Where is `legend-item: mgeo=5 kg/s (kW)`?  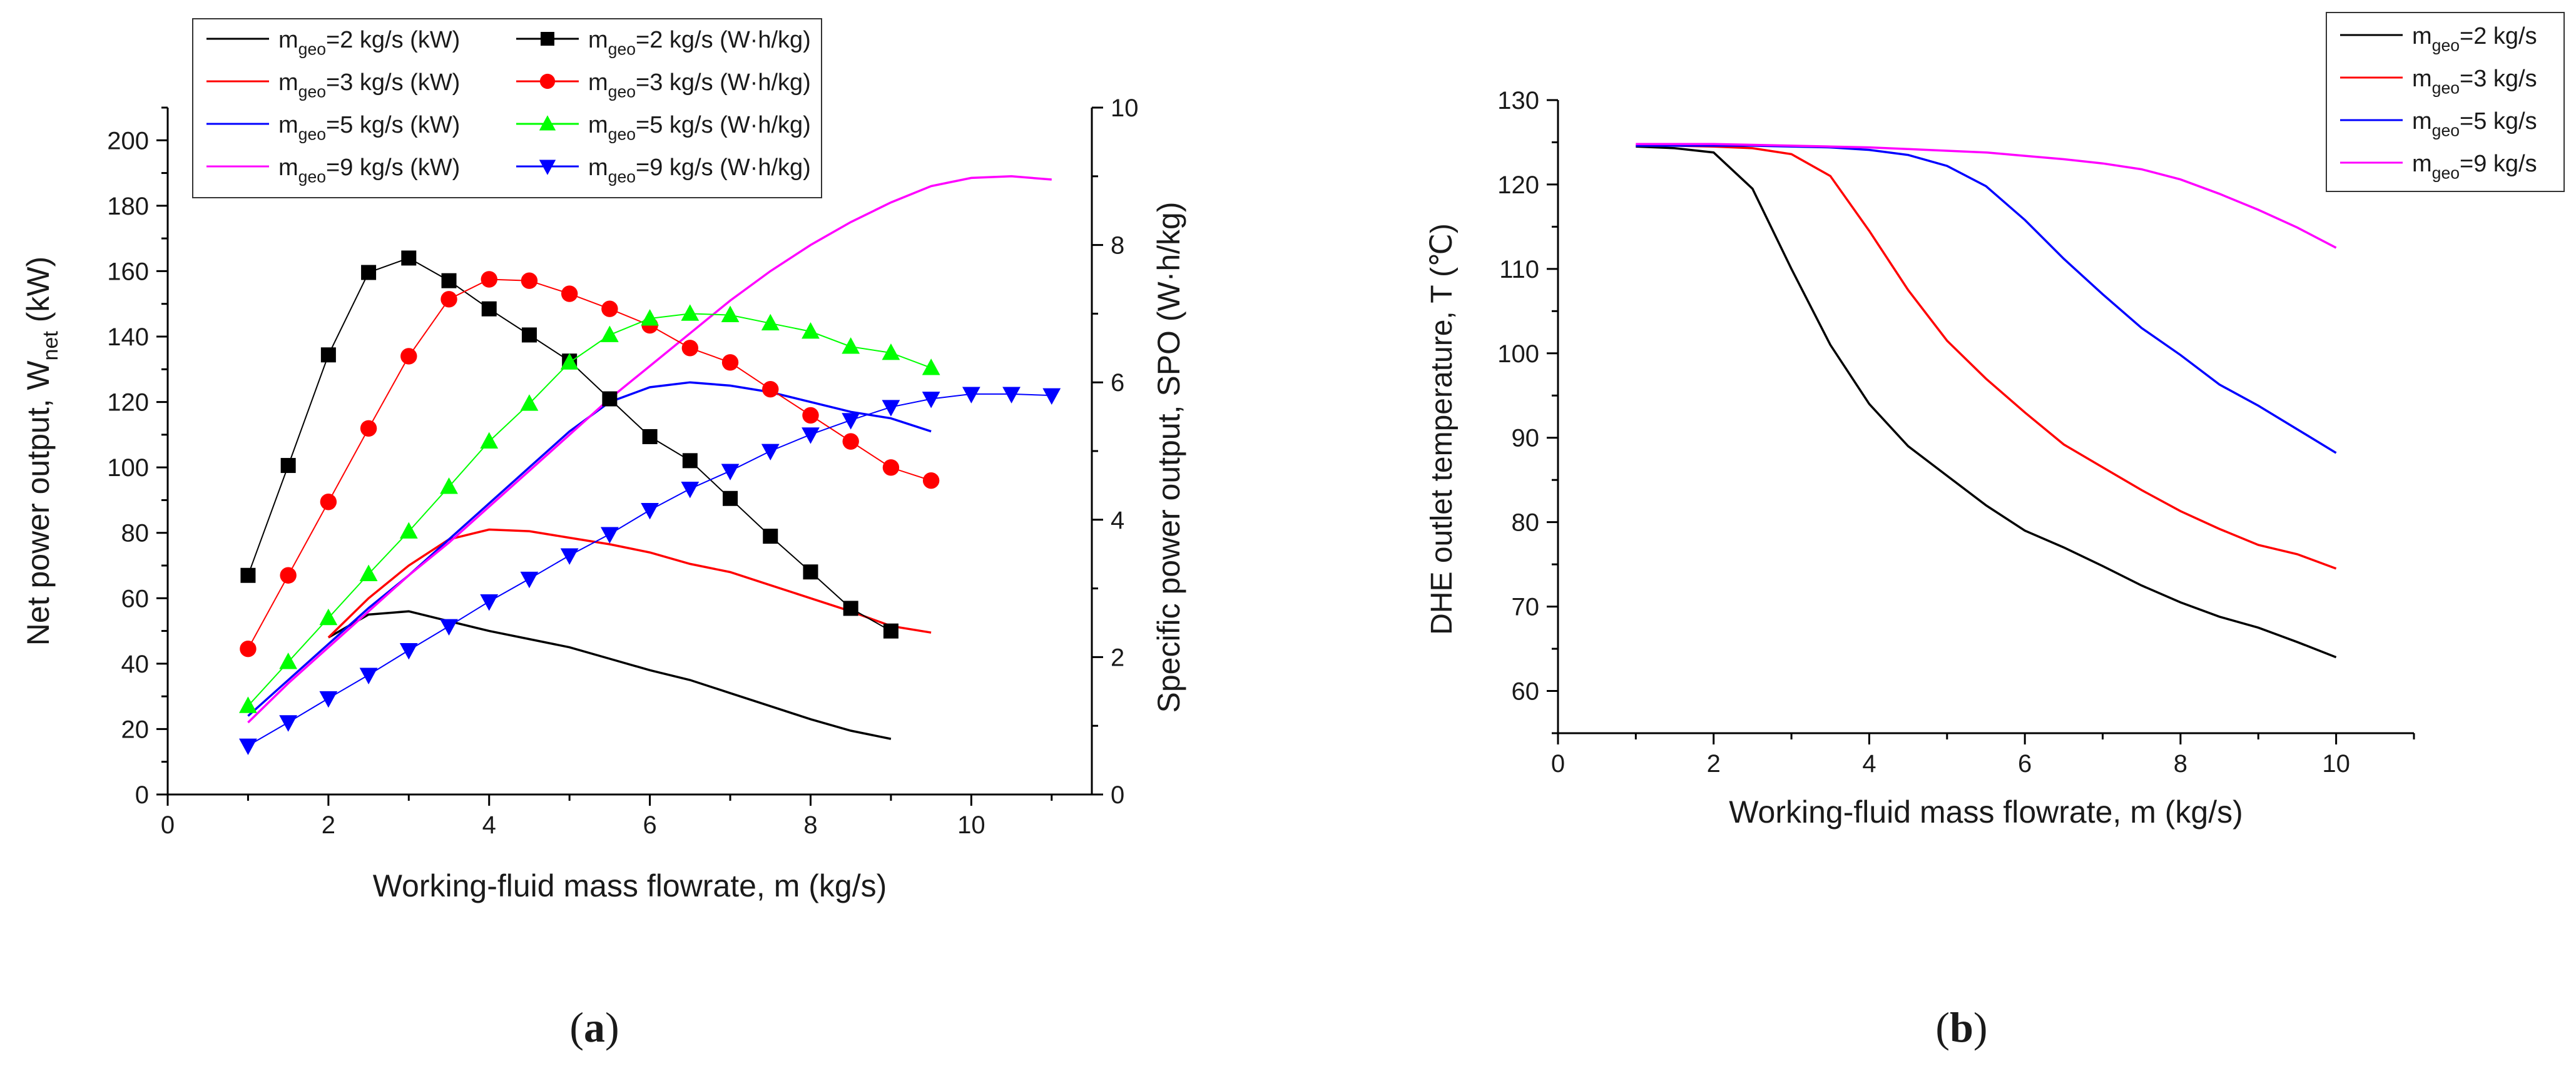 legend-item: mgeo=5 kg/s (kW) is located at coordinates (333, 127).